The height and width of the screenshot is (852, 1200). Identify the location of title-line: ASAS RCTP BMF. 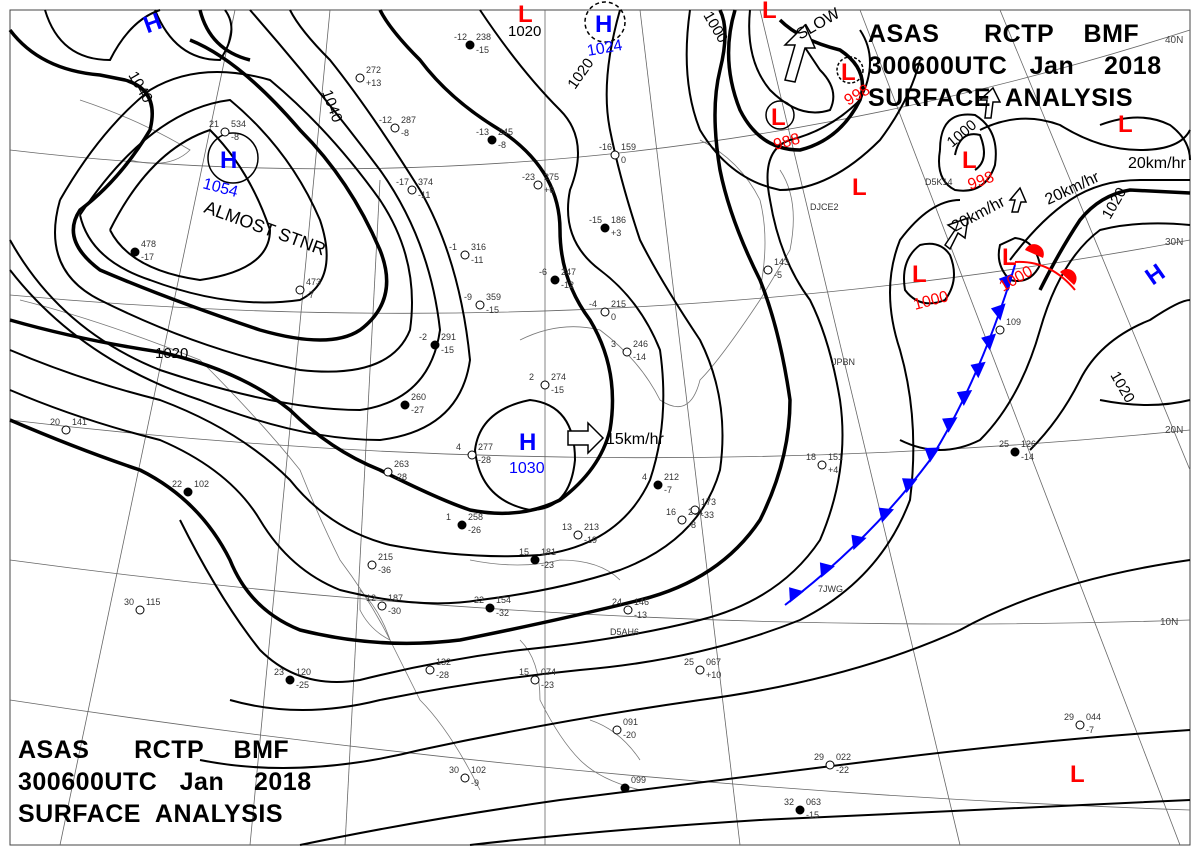
(1004, 34).